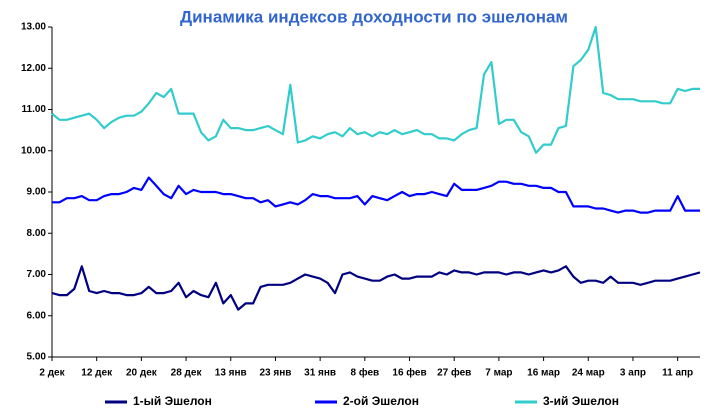 Image resolution: width=708 pixels, height=412 pixels. Describe the element at coordinates (275, 373) in the screenshot. I see `x-tick-label: 23 янв` at that location.